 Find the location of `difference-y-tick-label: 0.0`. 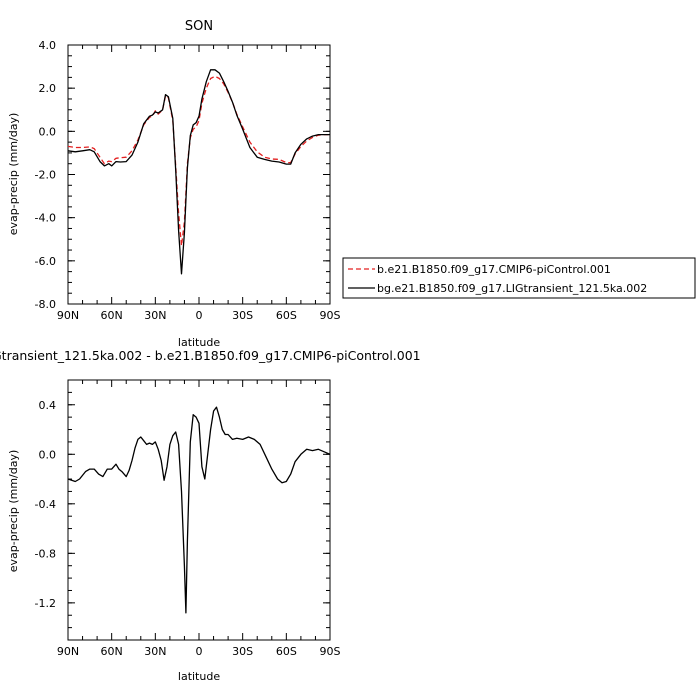

difference-y-tick-label: 0.0 is located at coordinates (48, 454).